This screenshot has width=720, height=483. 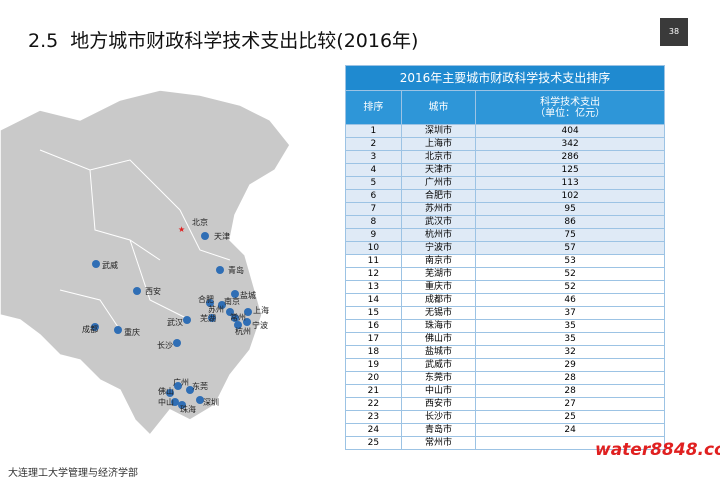 I want to click on table-row: 9 杭州市 75, so click(x=505, y=235).